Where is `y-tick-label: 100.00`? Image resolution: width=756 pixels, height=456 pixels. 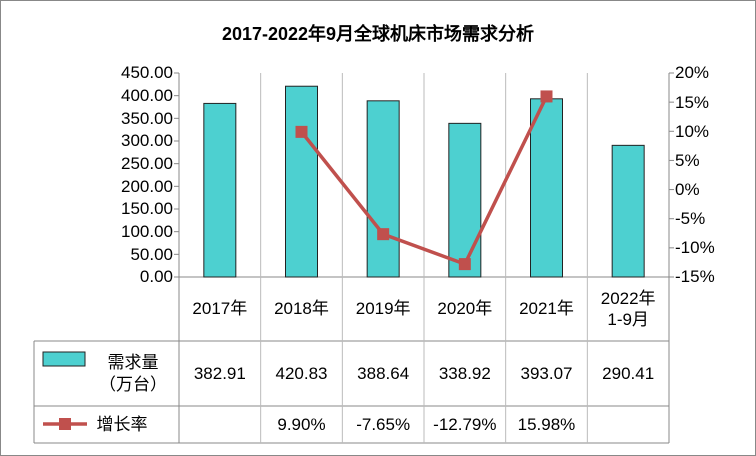 y-tick-label: 100.00 is located at coordinates (147, 232).